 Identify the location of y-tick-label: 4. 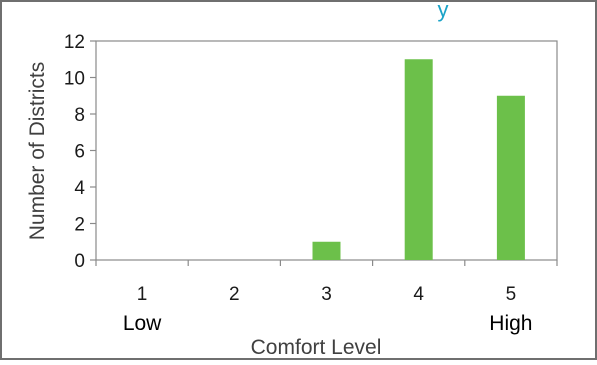
(79, 188).